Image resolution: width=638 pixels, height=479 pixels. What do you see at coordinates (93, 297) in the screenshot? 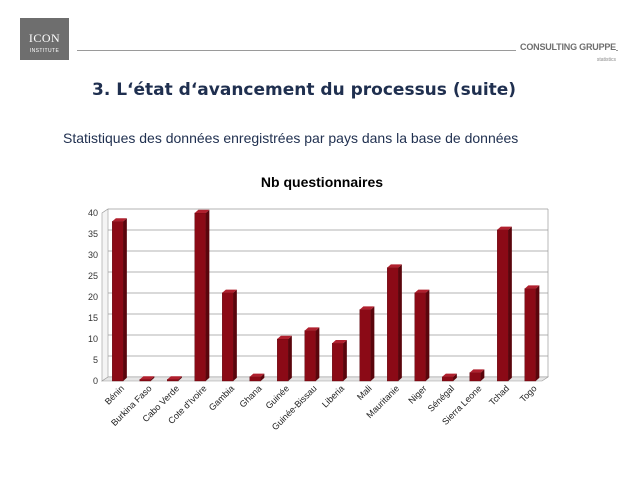
I see `y-tick-label: 20` at bounding box center [93, 297].